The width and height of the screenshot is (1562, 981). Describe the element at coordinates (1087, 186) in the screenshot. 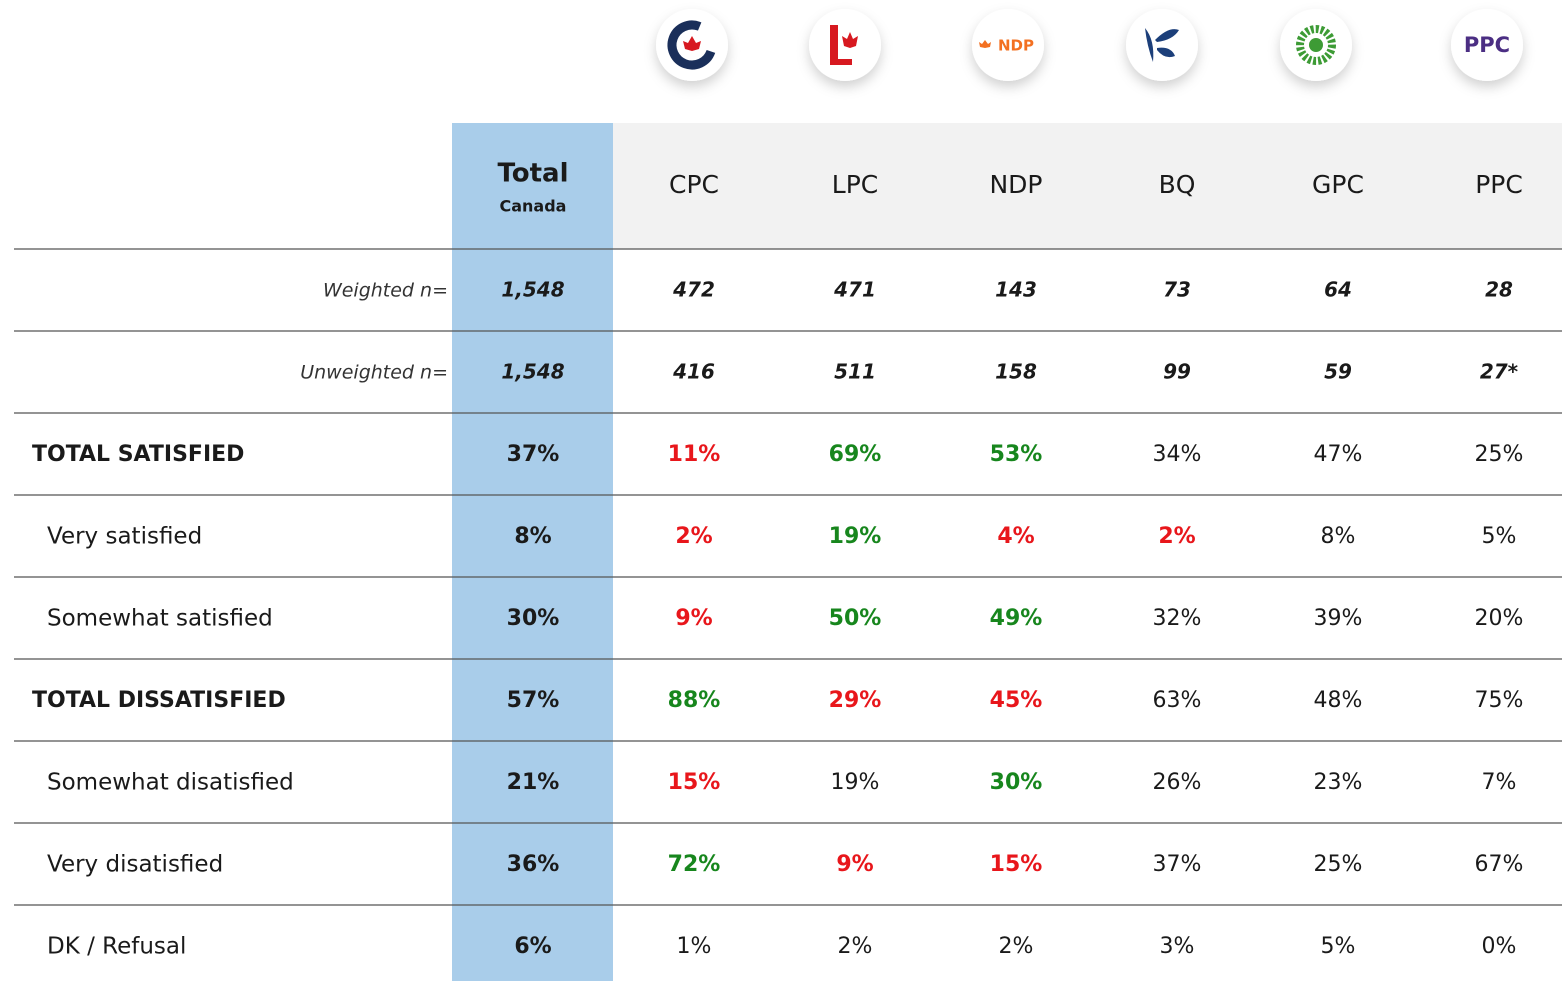

I see `header-band` at that location.